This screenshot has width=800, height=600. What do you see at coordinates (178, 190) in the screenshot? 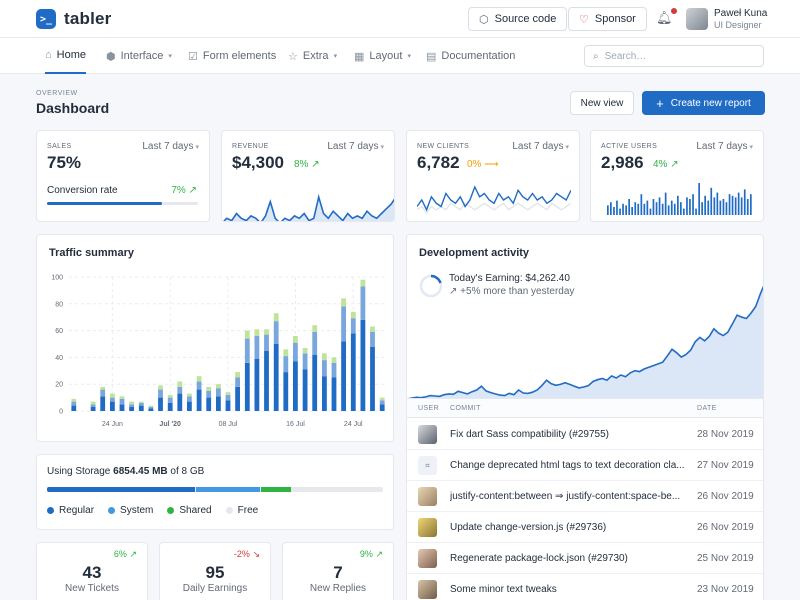
I see `conversion-trend-value: 7%` at bounding box center [178, 190].